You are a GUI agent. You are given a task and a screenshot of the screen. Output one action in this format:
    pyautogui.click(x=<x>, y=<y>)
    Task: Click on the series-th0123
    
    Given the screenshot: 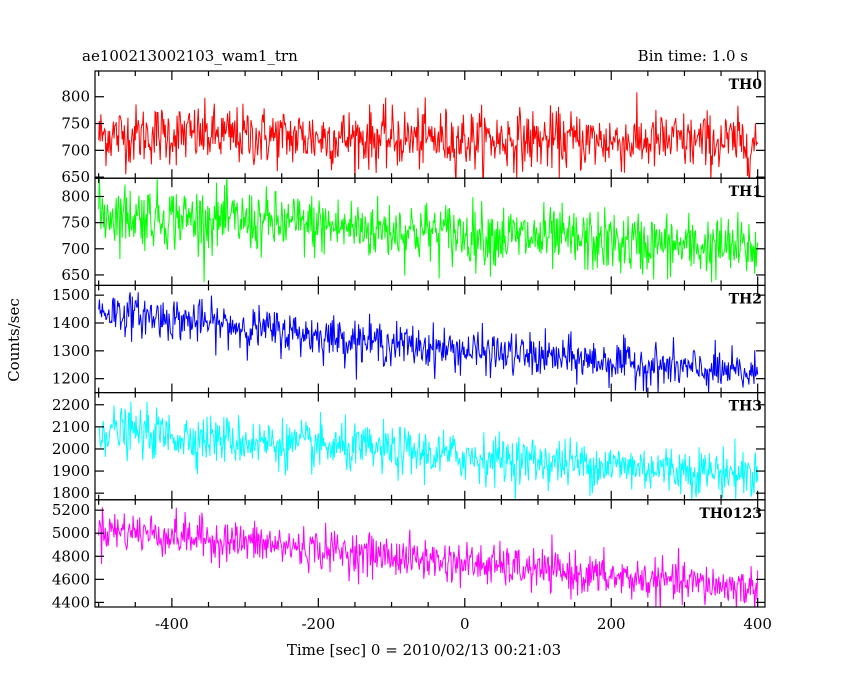 What is the action you would take?
    pyautogui.click(x=428, y=557)
    